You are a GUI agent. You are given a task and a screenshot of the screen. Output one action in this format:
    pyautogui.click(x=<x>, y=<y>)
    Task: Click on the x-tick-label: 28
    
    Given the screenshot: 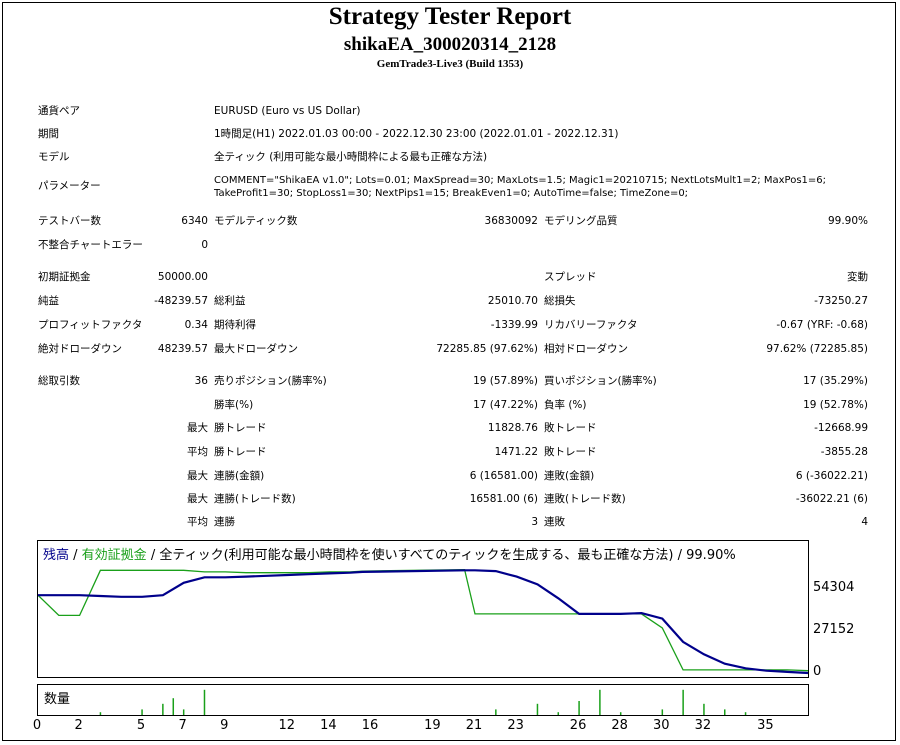 What is the action you would take?
    pyautogui.click(x=619, y=725)
    